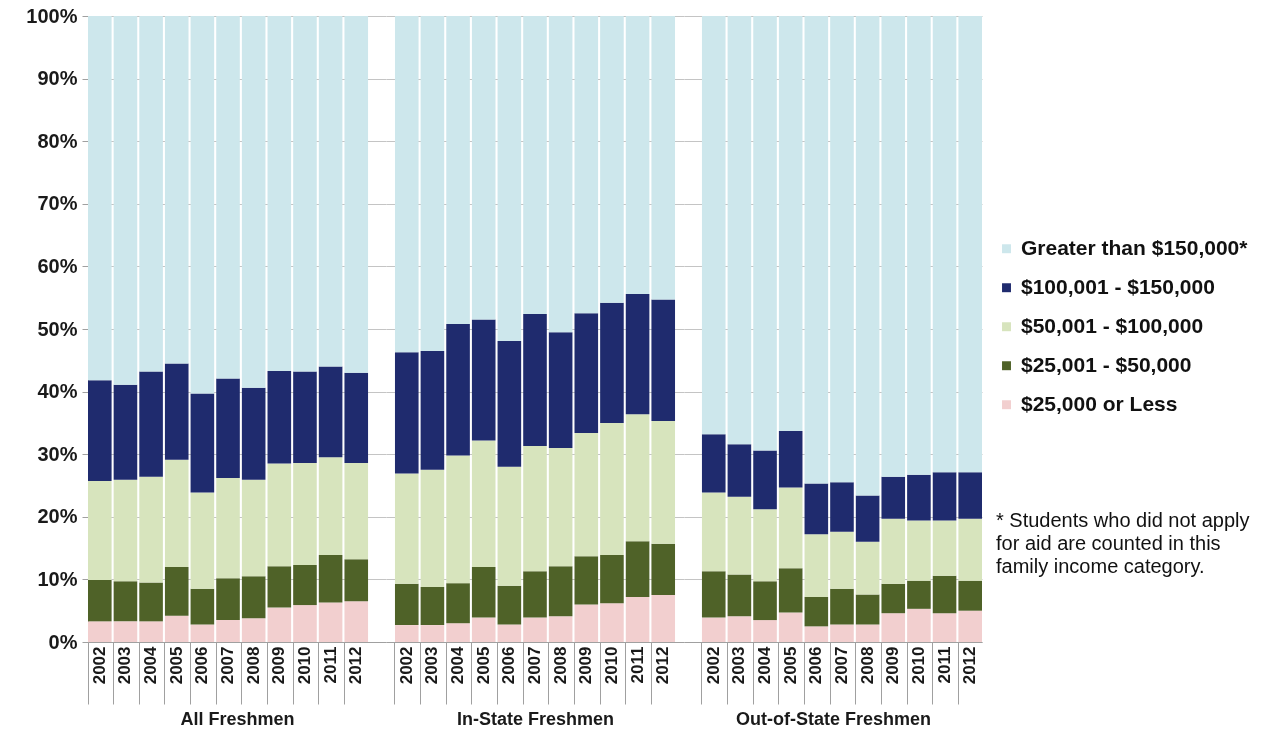  What do you see at coordinates (1123, 542) in the screenshot?
I see `text: * Students who did not apply for aid are counted in this family income category.` at bounding box center [1123, 542].